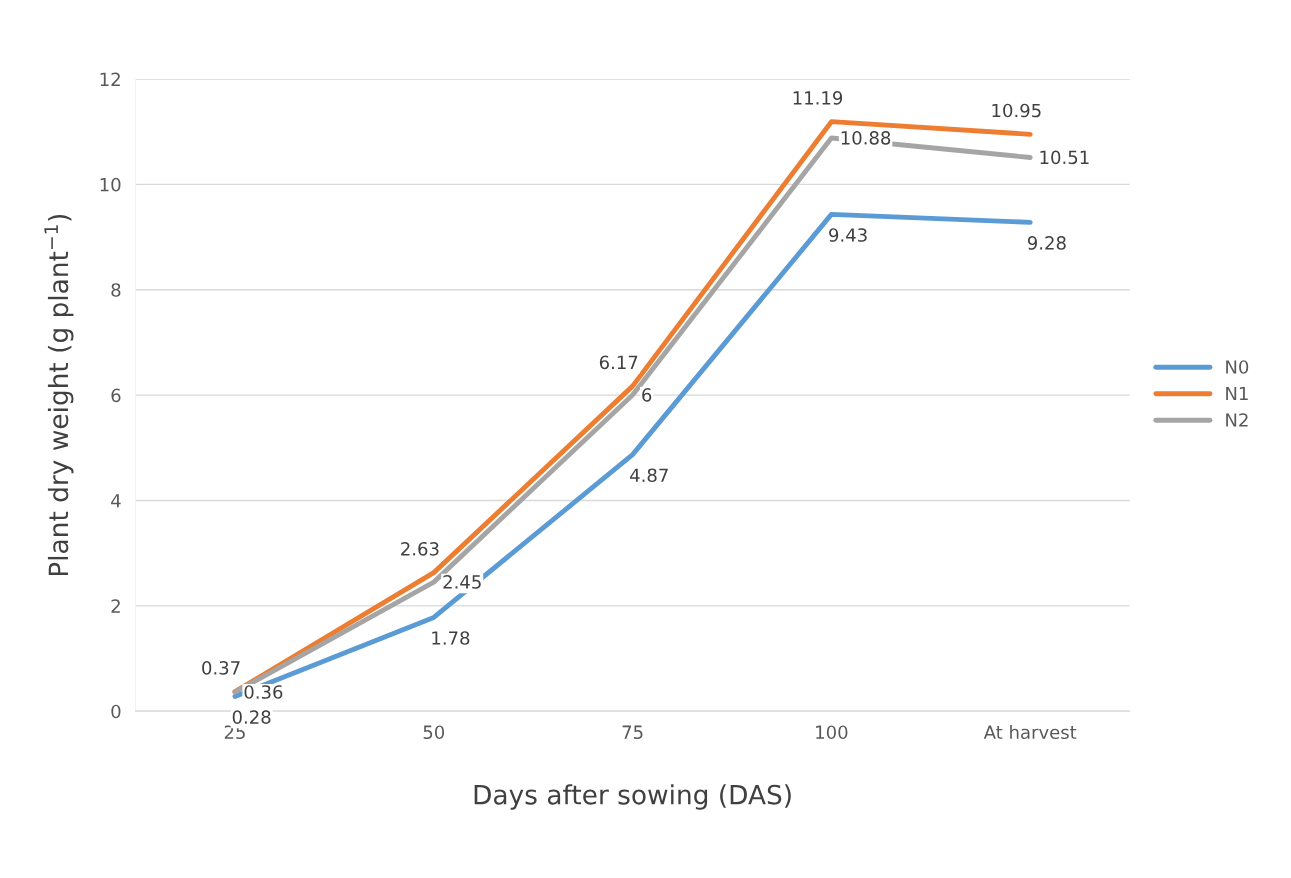 Image resolution: width=1291 pixels, height=878 pixels. What do you see at coordinates (116, 711) in the screenshot?
I see `y-tick-label: 0` at bounding box center [116, 711].